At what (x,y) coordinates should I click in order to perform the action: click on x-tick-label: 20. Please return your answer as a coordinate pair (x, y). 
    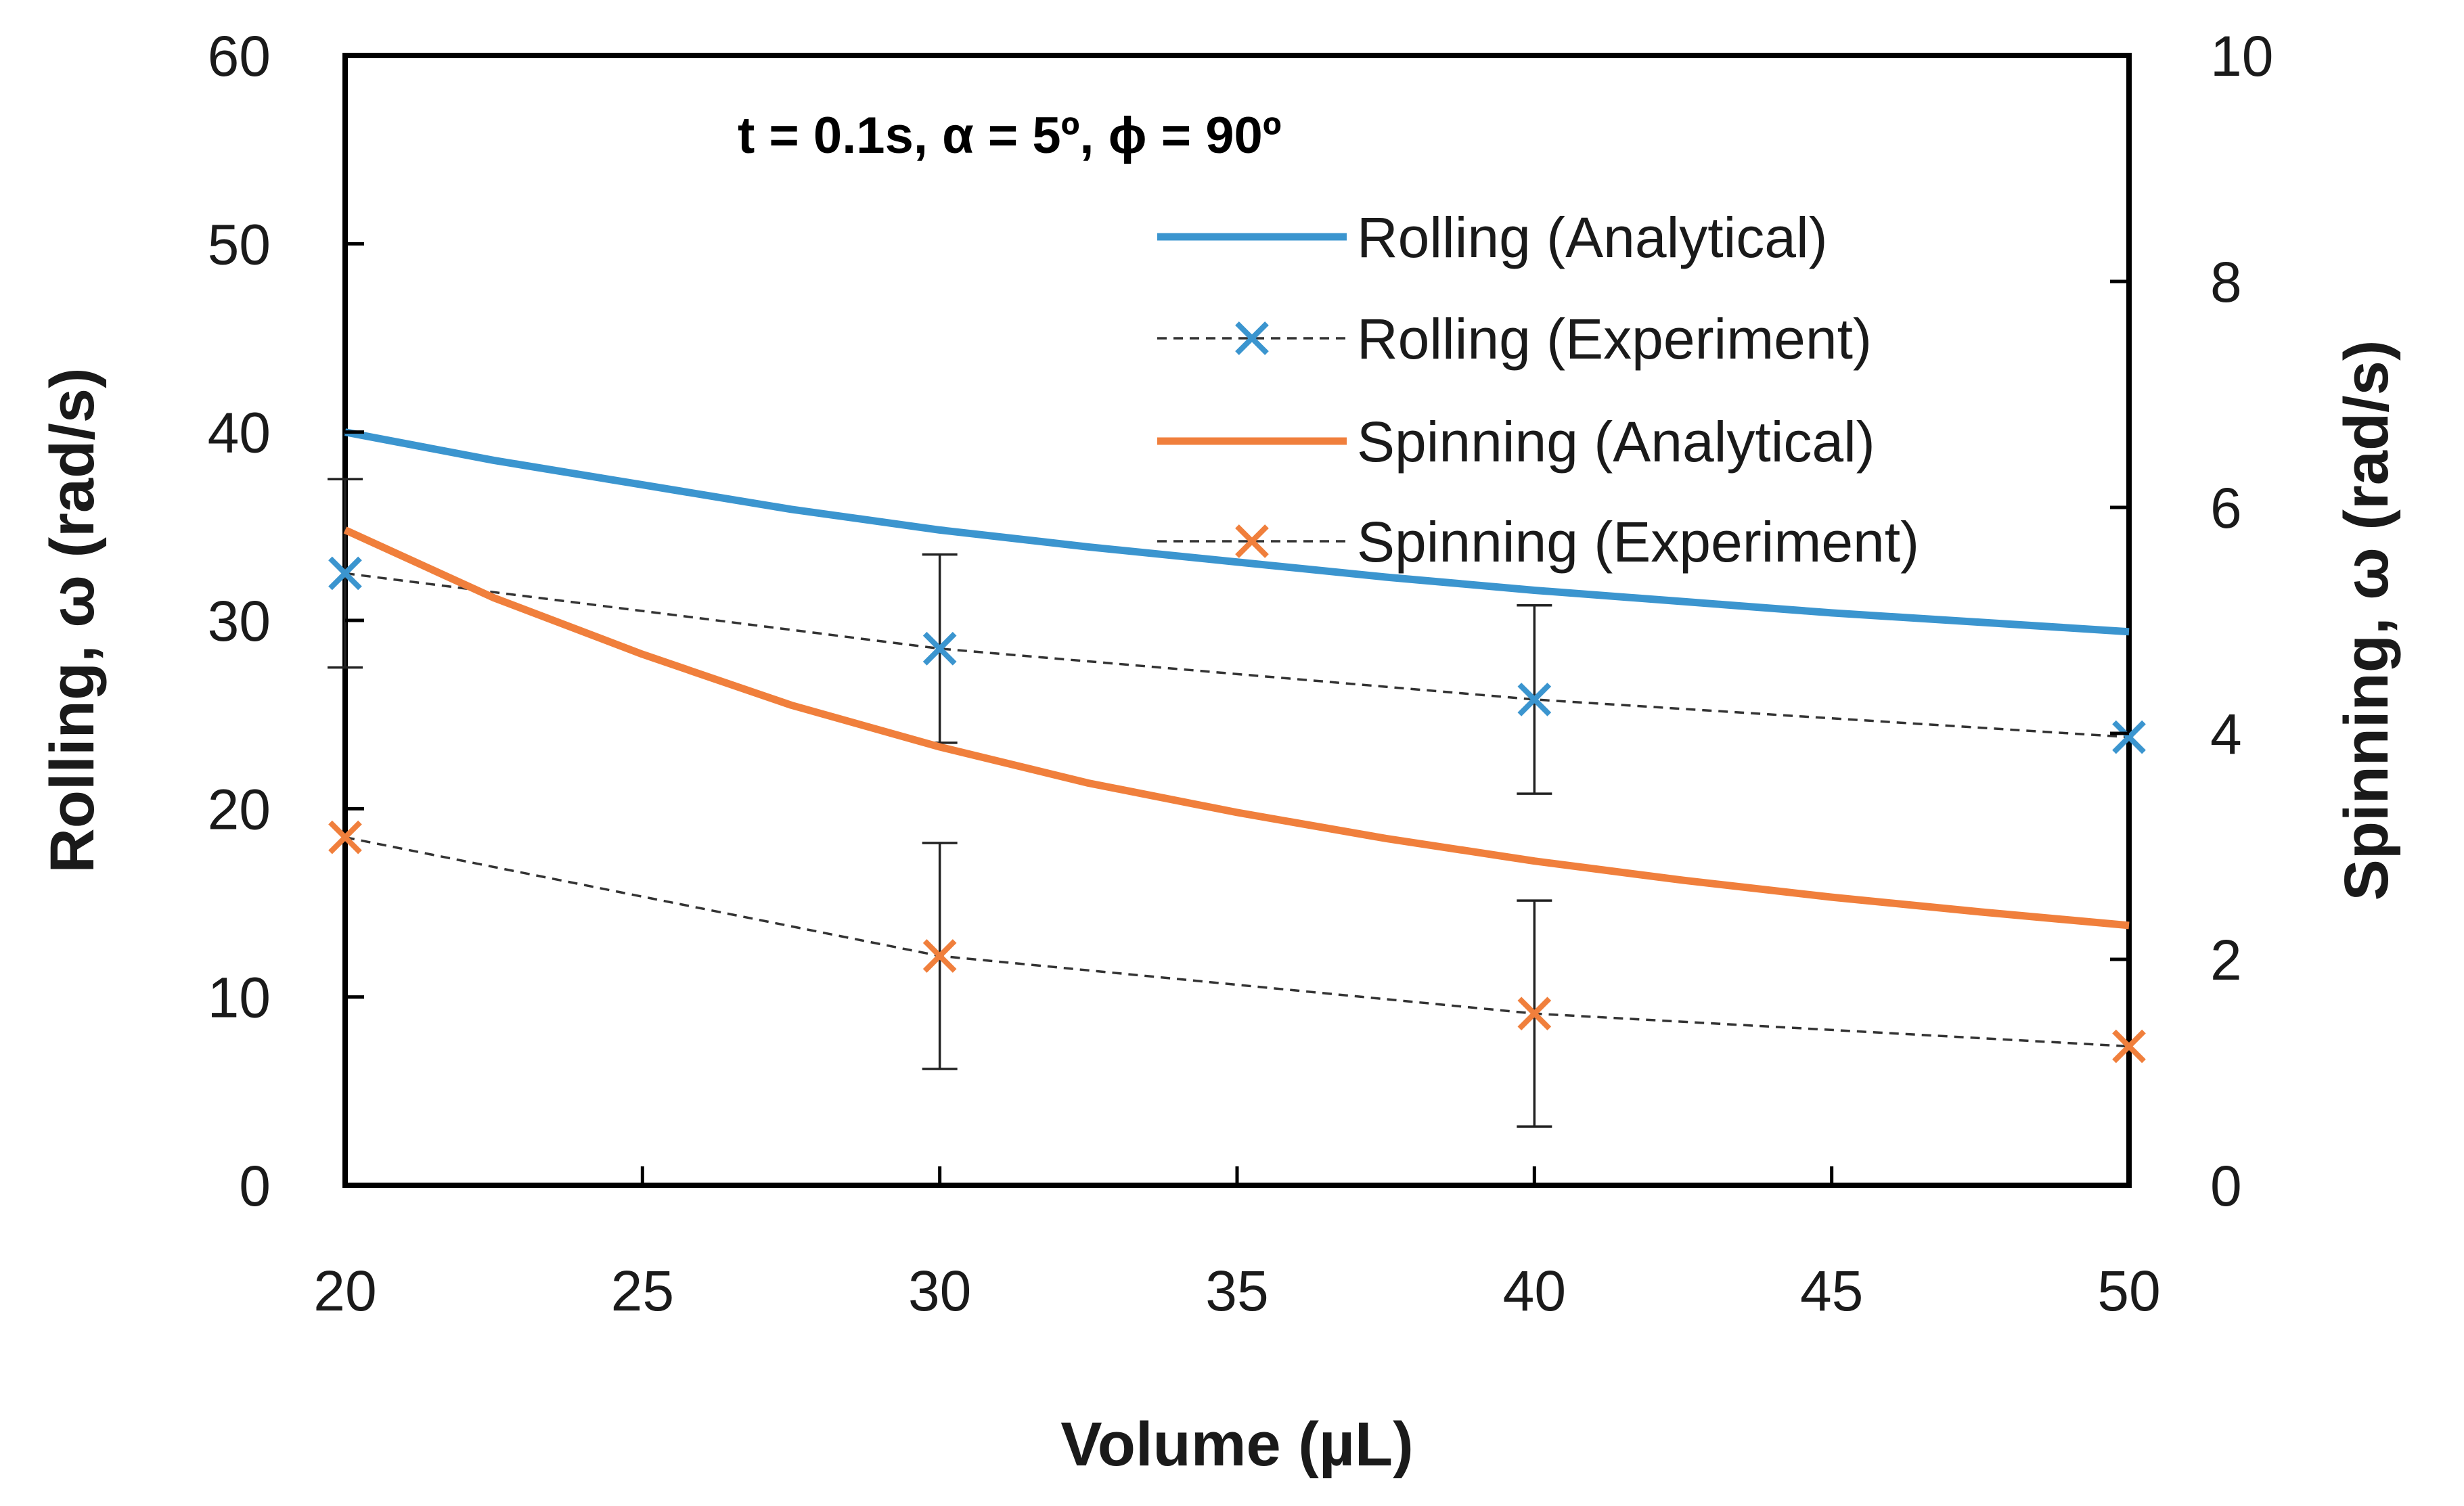
    Looking at the image, I should click on (344, 1291).